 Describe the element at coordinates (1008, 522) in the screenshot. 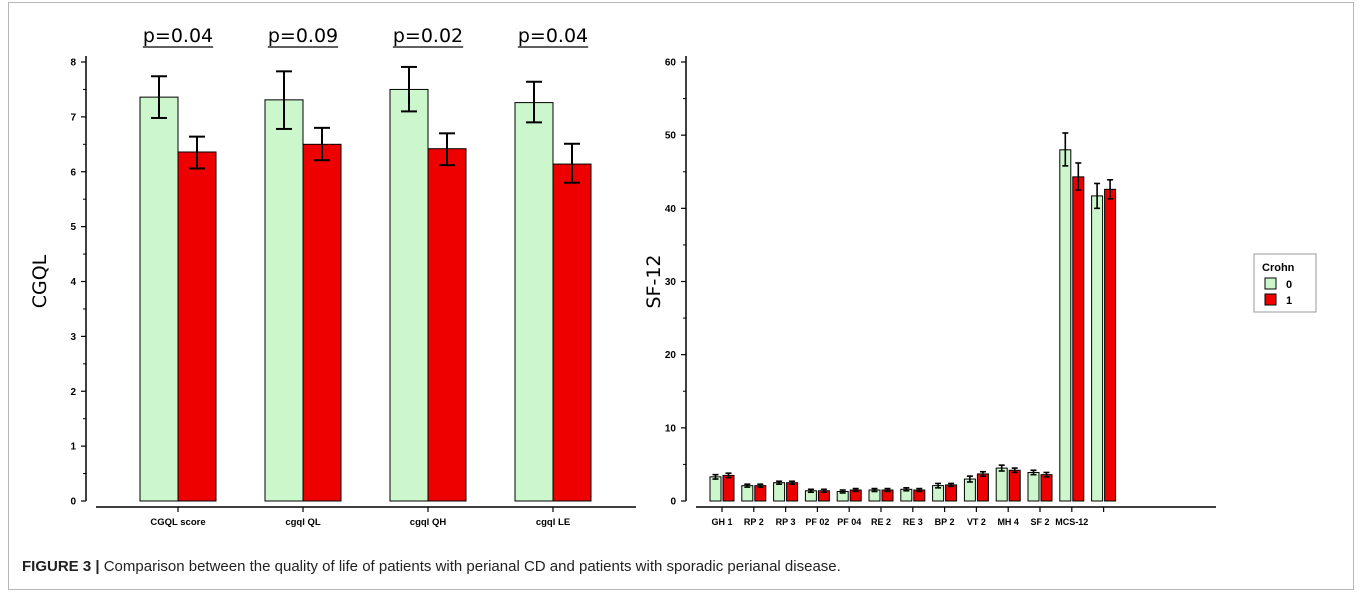

I see `x-tick-label: MH 4` at that location.